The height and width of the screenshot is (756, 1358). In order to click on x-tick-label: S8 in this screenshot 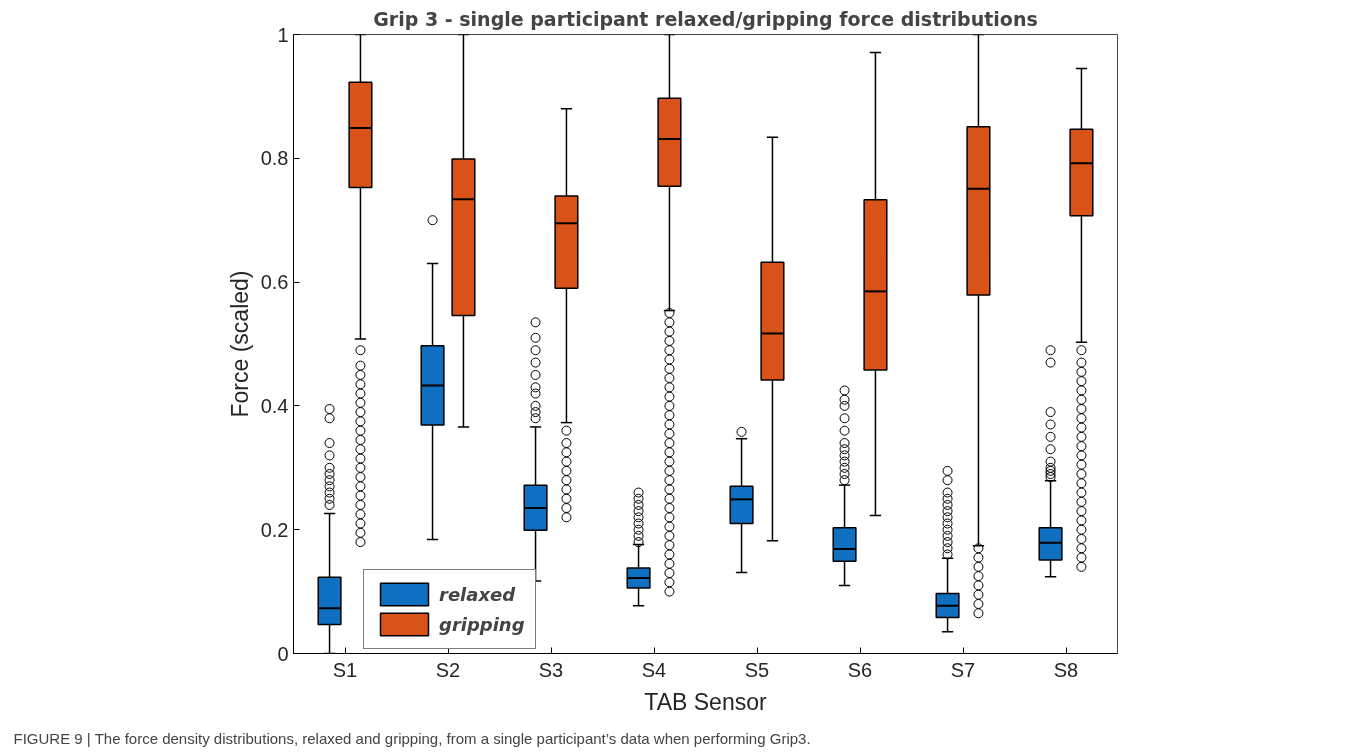, I will do `click(1066, 669)`.